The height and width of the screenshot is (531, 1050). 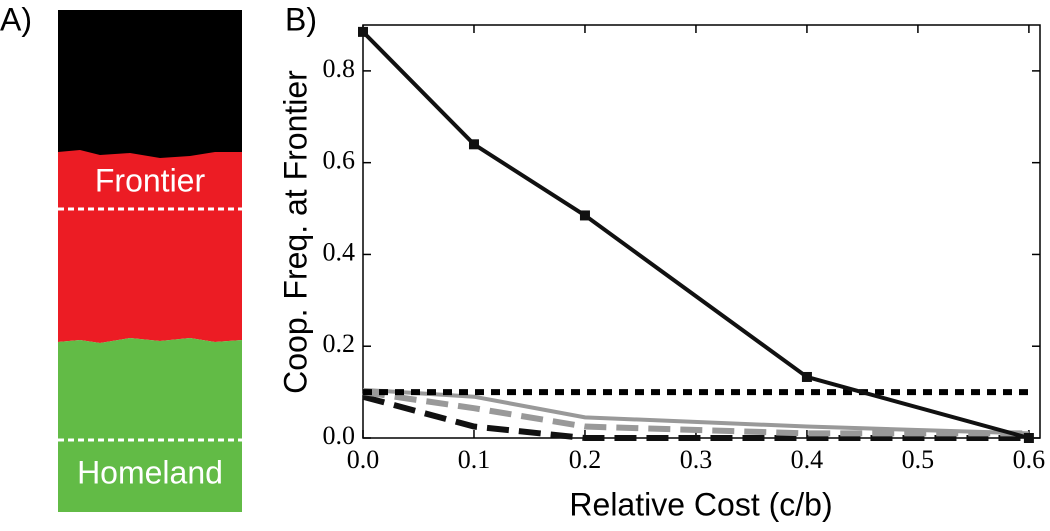 I want to click on region-label: Frontier, so click(x=150, y=180).